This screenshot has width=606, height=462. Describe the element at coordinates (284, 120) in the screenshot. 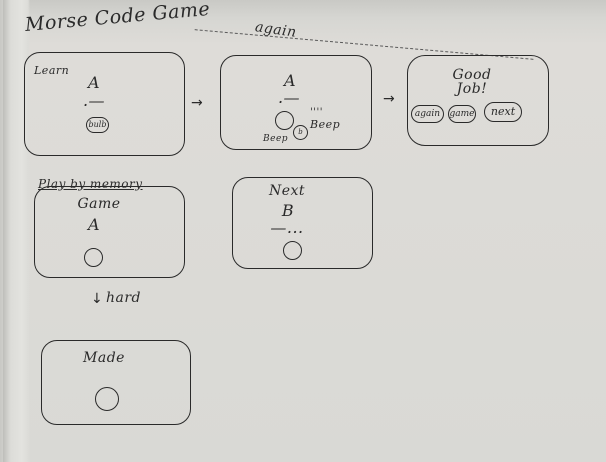

I see `repeat-circle-button` at that location.